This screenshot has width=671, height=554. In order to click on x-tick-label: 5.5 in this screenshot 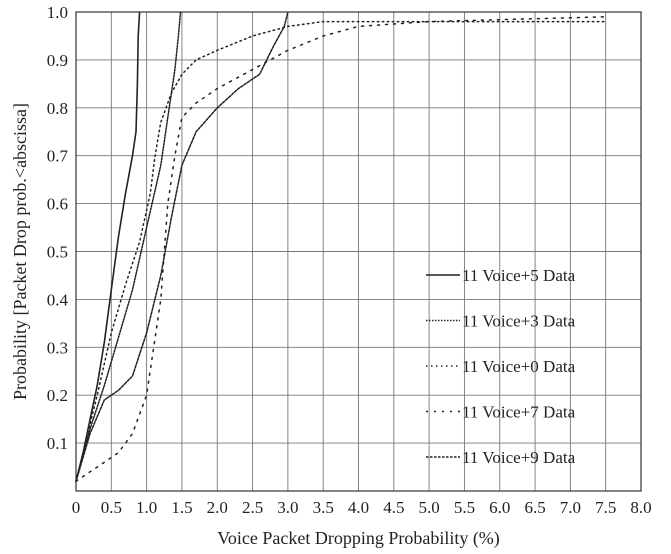, I will do `click(464, 507)`.